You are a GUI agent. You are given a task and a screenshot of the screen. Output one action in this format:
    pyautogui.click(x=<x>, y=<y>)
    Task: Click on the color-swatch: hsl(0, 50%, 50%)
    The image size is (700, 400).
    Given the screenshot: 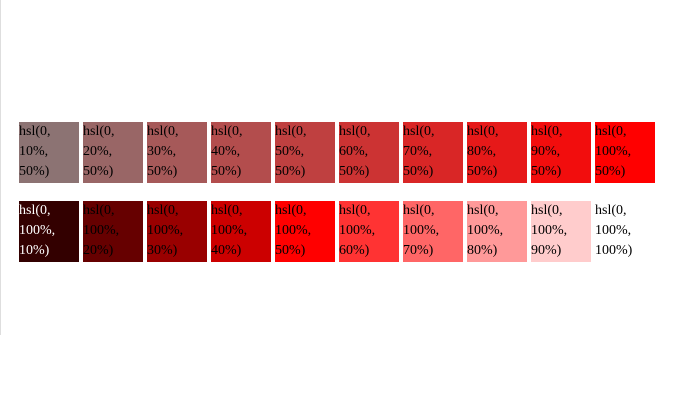 What is the action you would take?
    pyautogui.click(x=305, y=152)
    